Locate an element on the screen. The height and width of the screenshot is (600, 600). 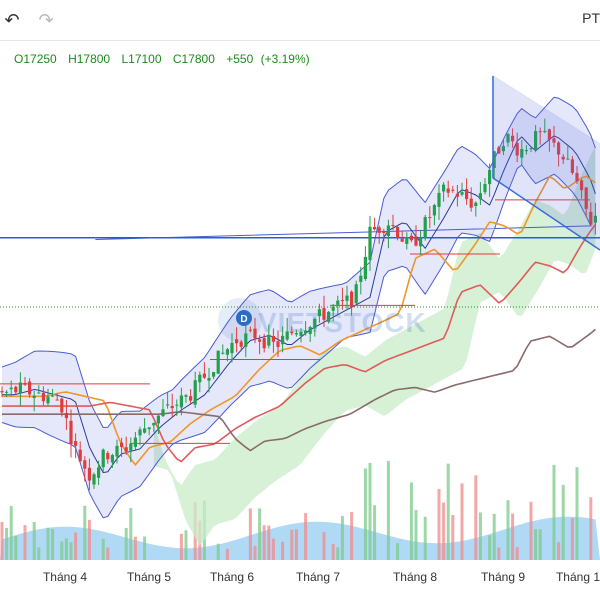
toolbar-right-label: PT is located at coordinates (591, 18).